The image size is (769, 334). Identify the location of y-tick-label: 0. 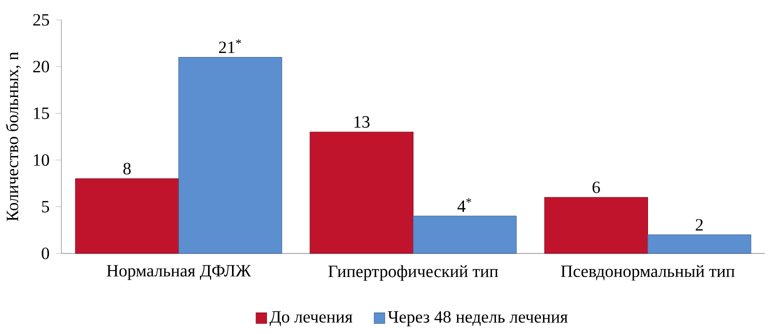
(46, 254).